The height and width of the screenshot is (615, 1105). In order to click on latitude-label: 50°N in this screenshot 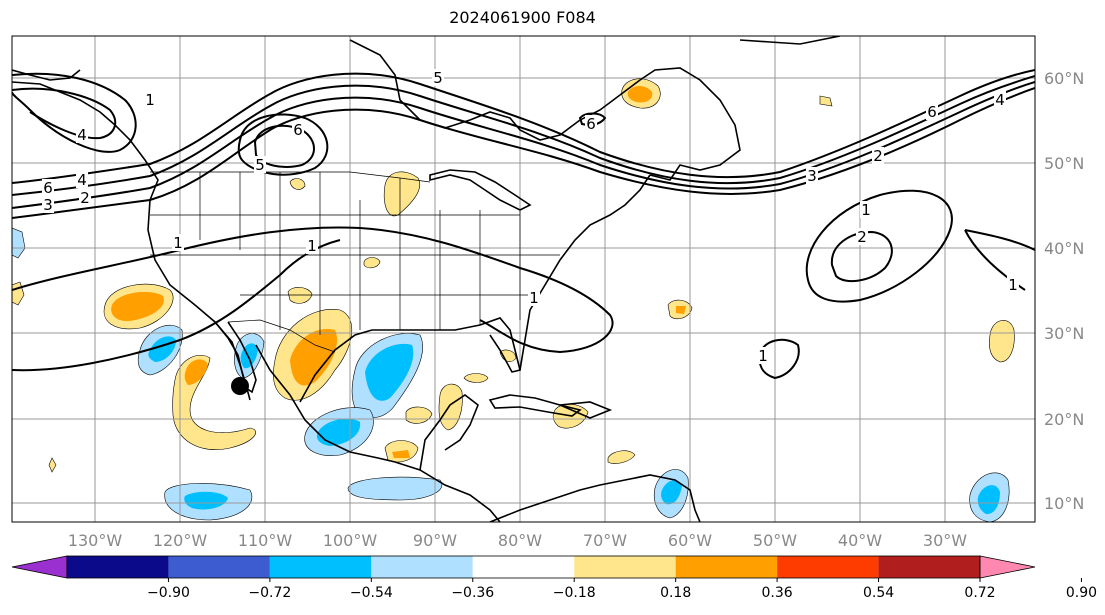, I will do `click(1064, 163)`.